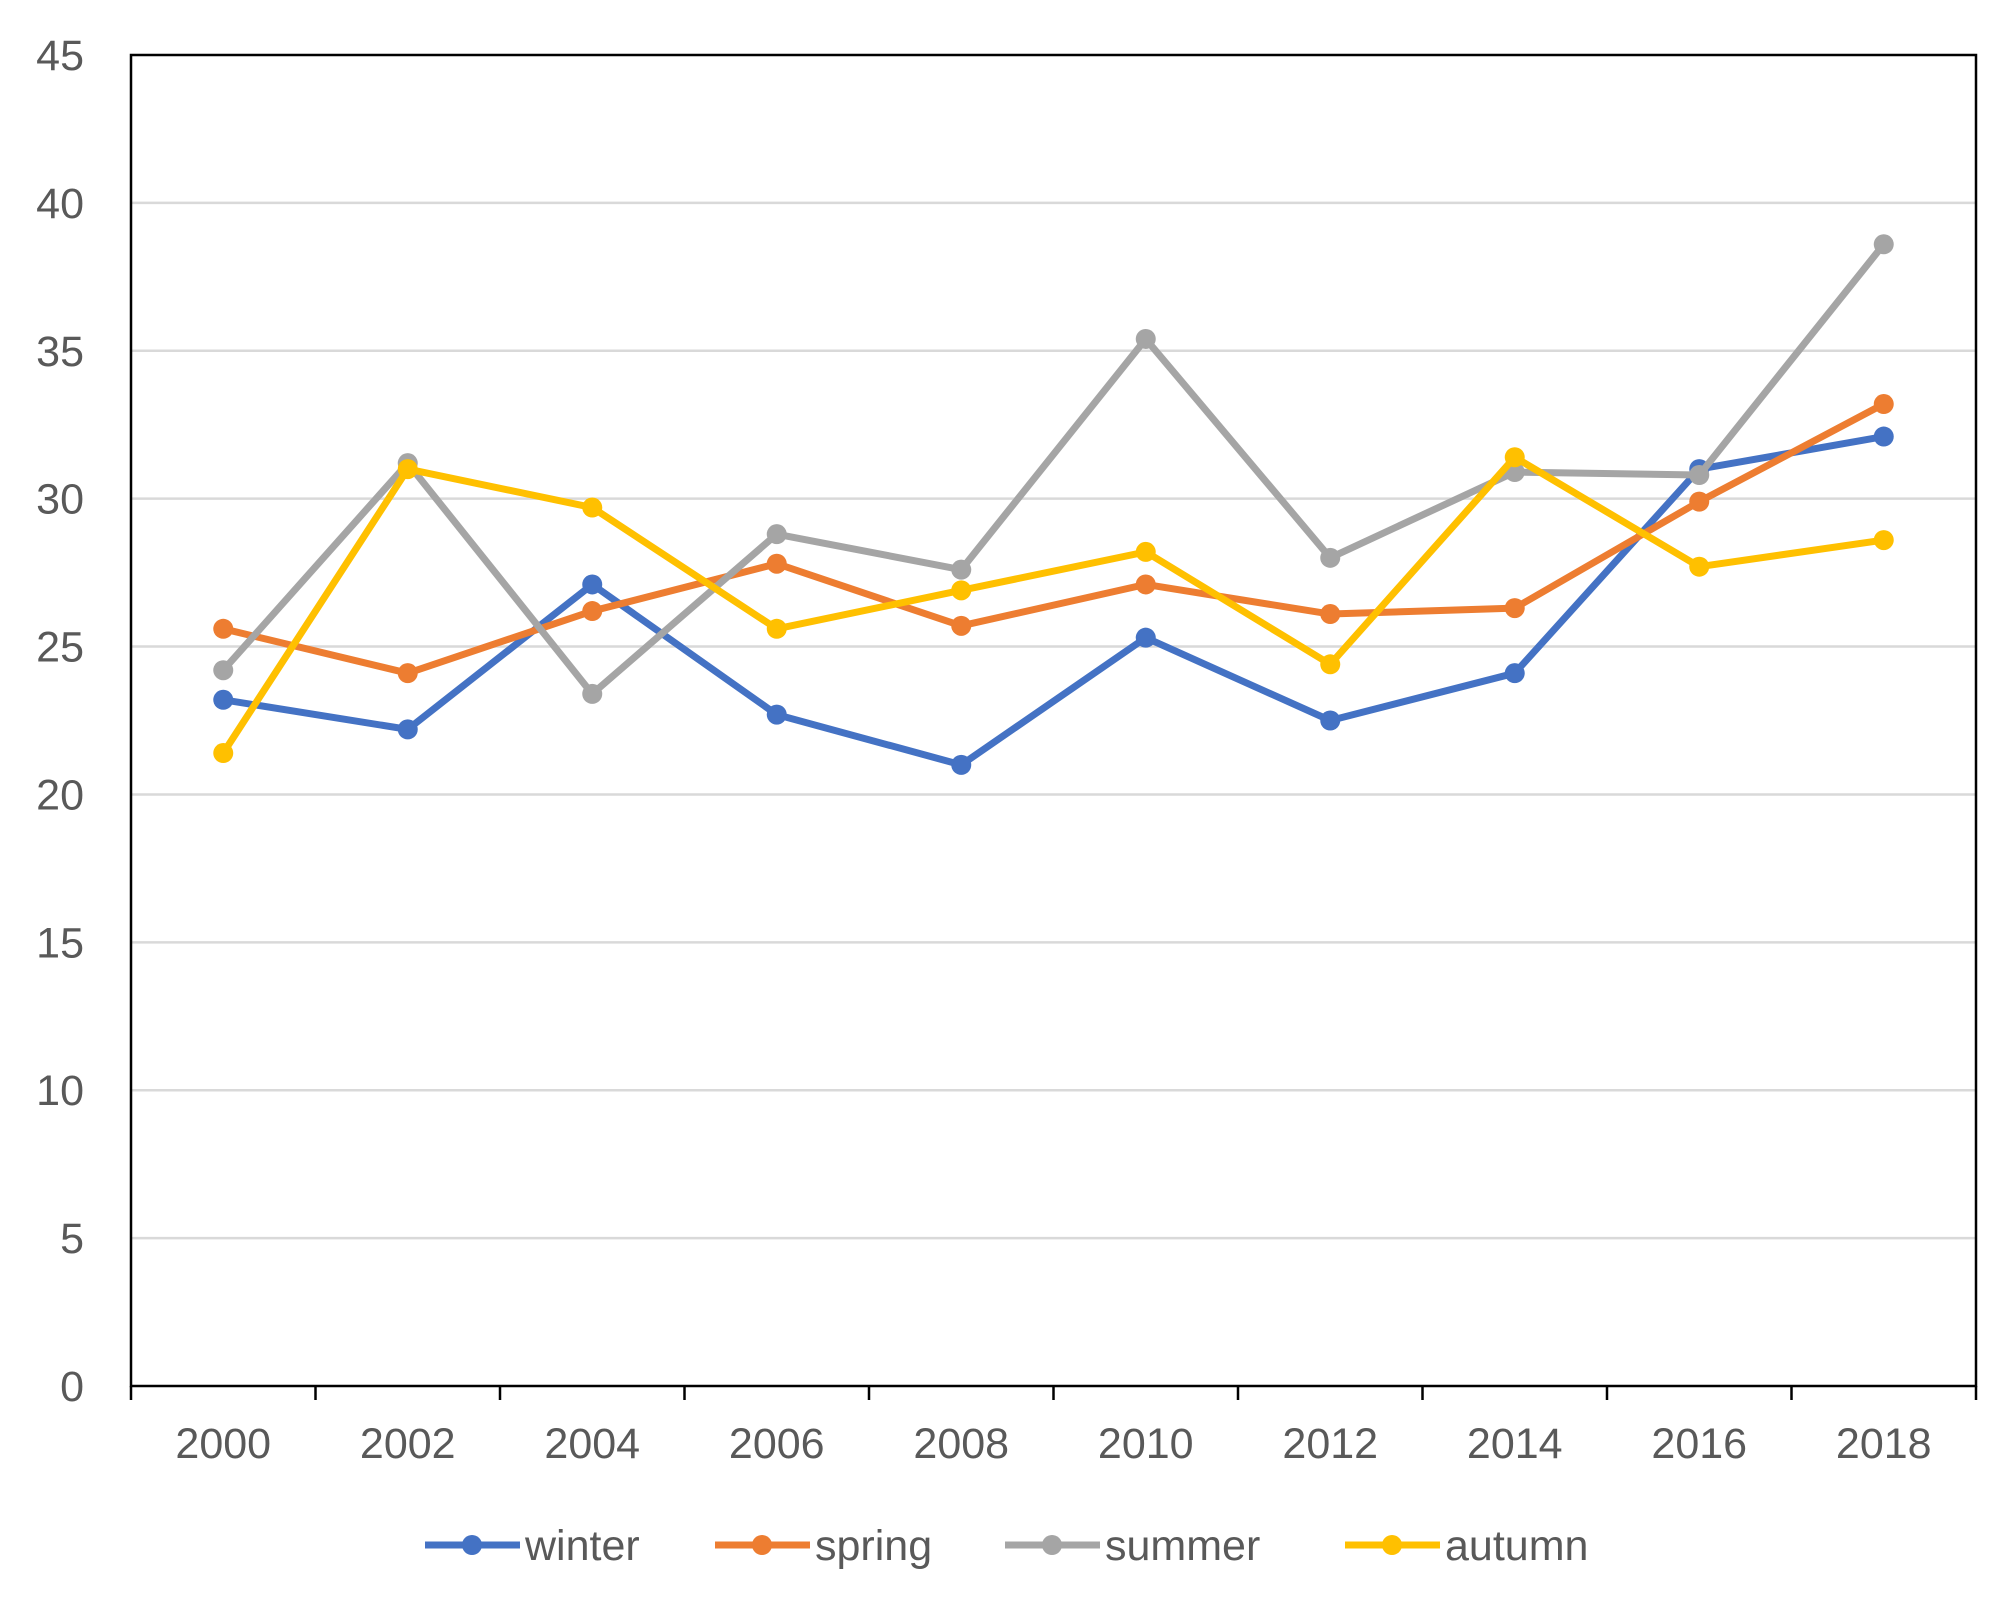 The image size is (2012, 1604). I want to click on y-tick-label: 25, so click(60, 648).